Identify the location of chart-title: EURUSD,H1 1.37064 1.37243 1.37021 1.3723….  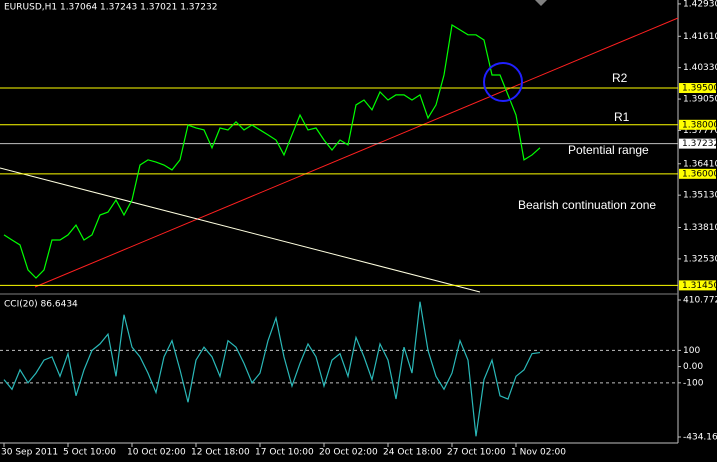
(110, 8).